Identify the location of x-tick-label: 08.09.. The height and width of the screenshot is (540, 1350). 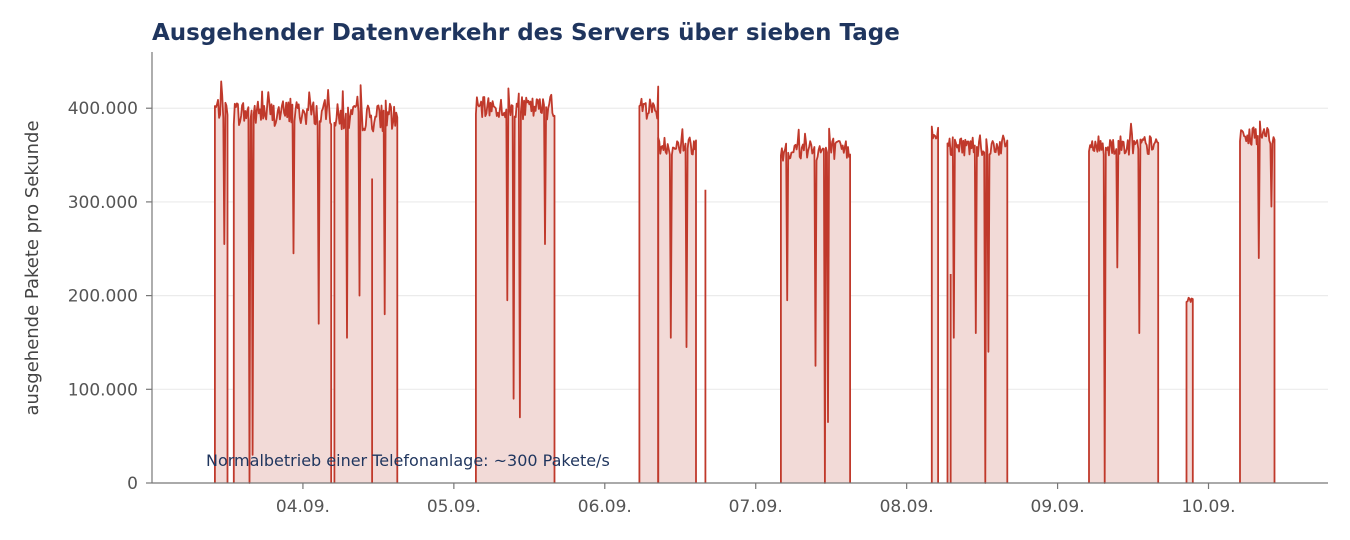
(907, 507).